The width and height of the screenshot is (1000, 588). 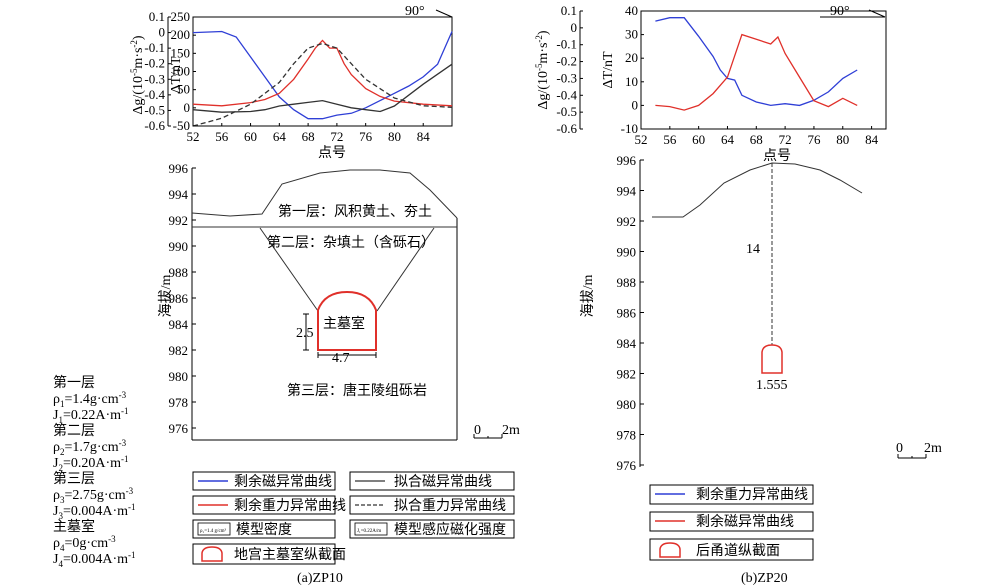 I want to click on panel-a-layer3-label: 第三层：唐王陵组砾岩, so click(x=357, y=390).